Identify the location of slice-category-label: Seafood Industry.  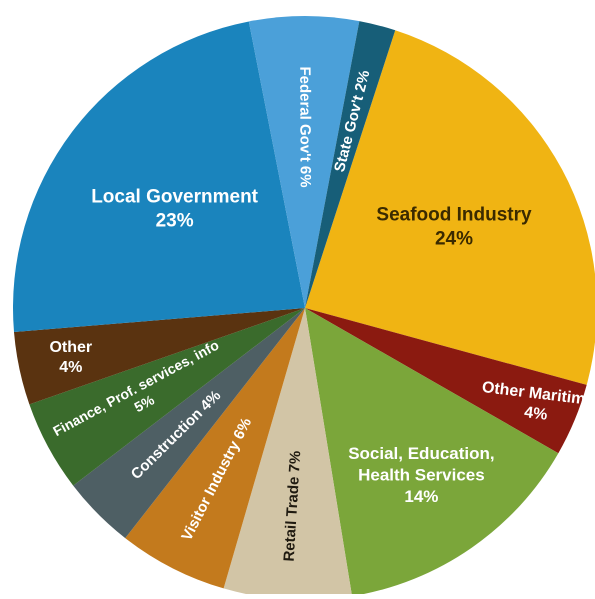
(454, 215).